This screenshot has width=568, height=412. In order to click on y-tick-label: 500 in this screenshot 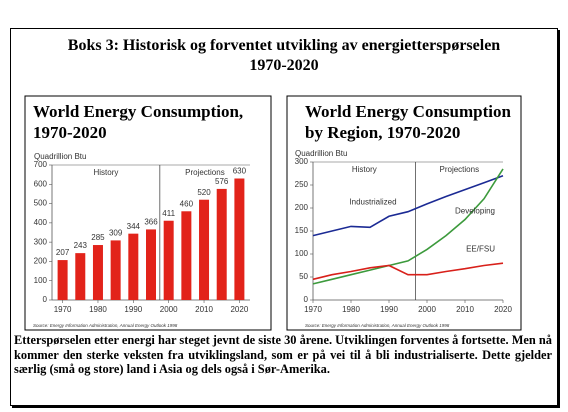, I will do `click(41, 203)`.